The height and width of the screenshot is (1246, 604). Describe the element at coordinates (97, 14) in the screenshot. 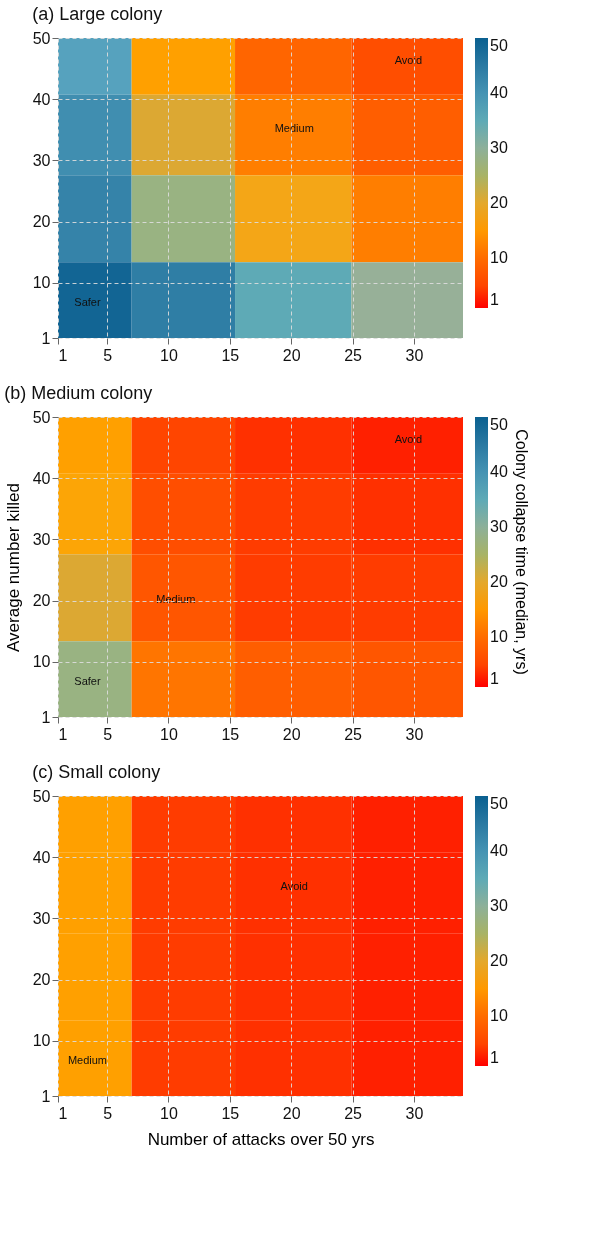

I see `chart-title: (a) Large colony` at that location.